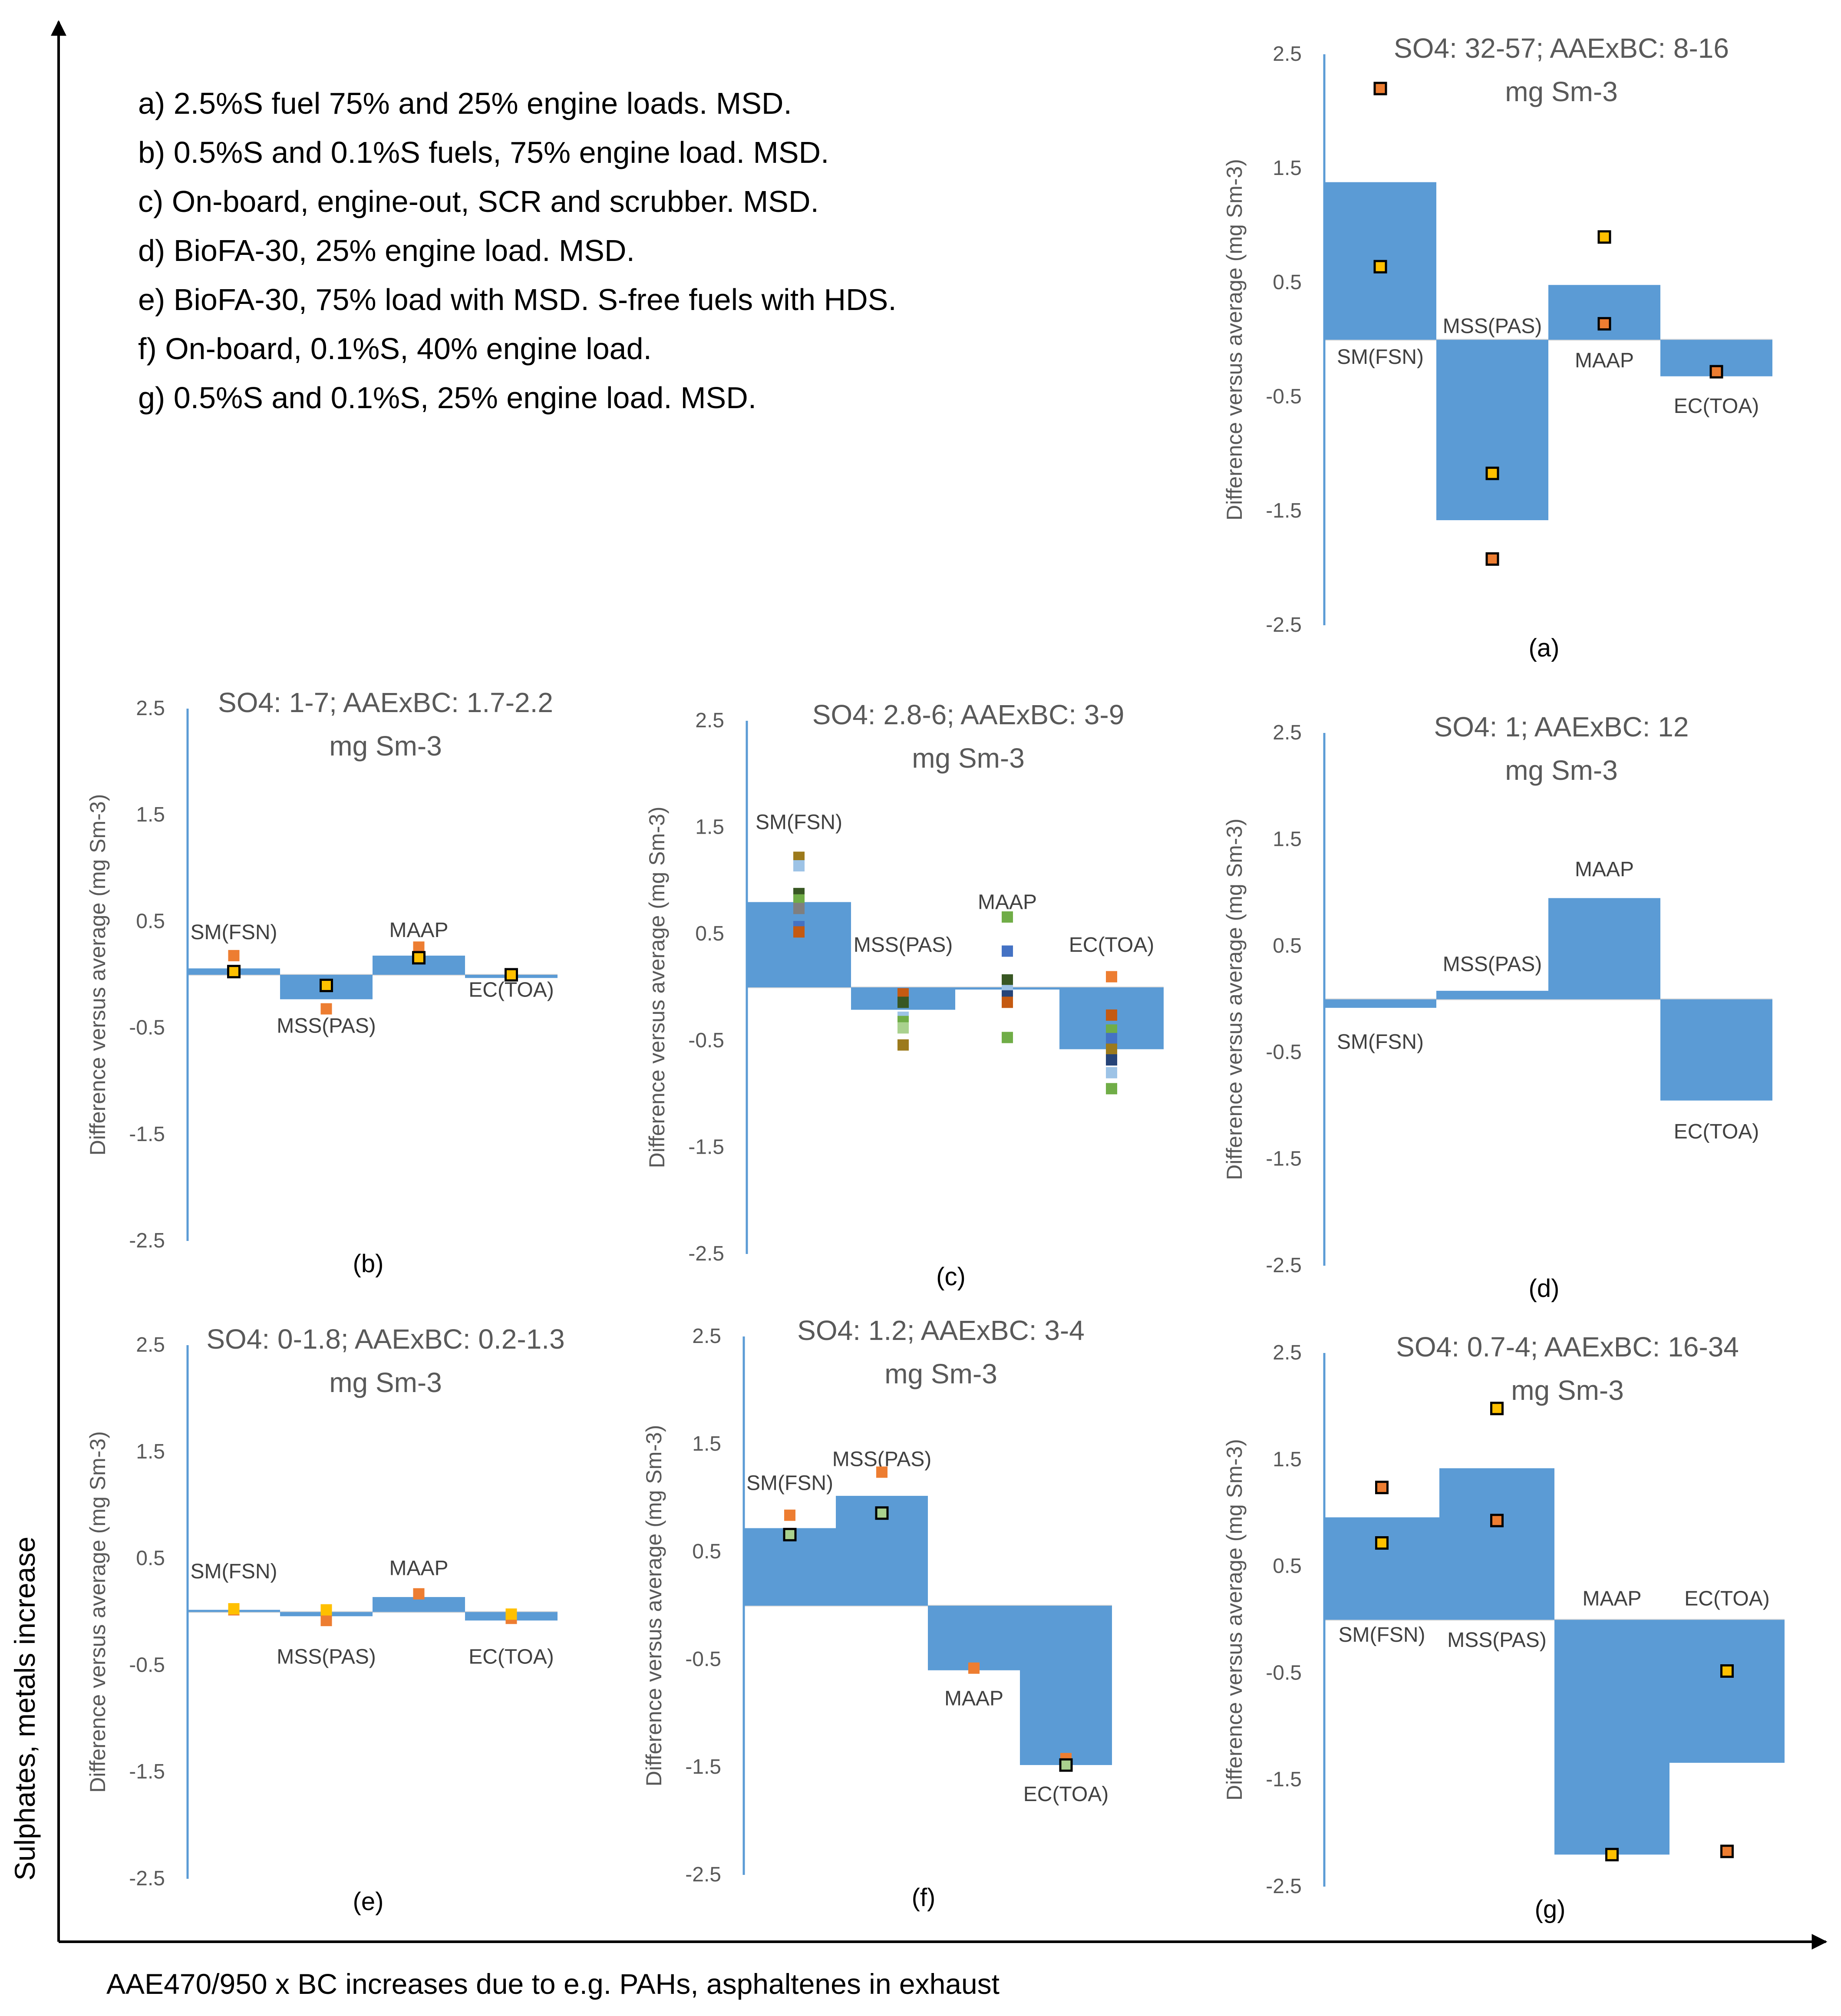 Image resolution: width=1841 pixels, height=2016 pixels. I want to click on chart-caption: (g), so click(1550, 1909).